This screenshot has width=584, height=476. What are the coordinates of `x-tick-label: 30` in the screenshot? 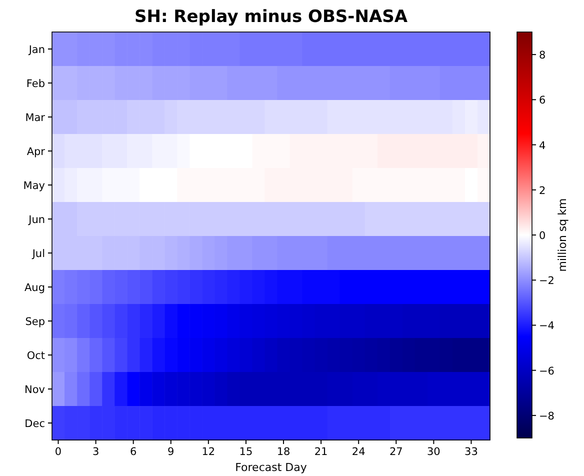 It's located at (433, 452).